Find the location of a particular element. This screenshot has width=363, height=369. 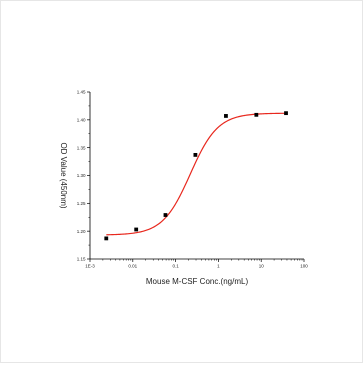

y-tick-label: 1.15 is located at coordinates (81, 259).